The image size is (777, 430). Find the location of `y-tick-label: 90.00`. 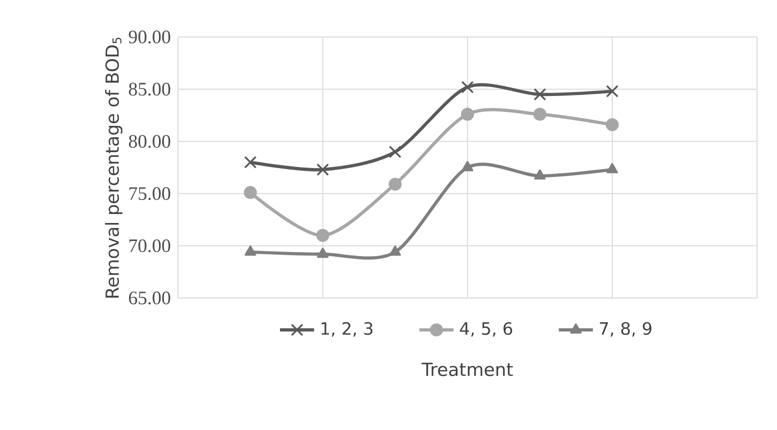

y-tick-label: 90.00 is located at coordinates (149, 37).